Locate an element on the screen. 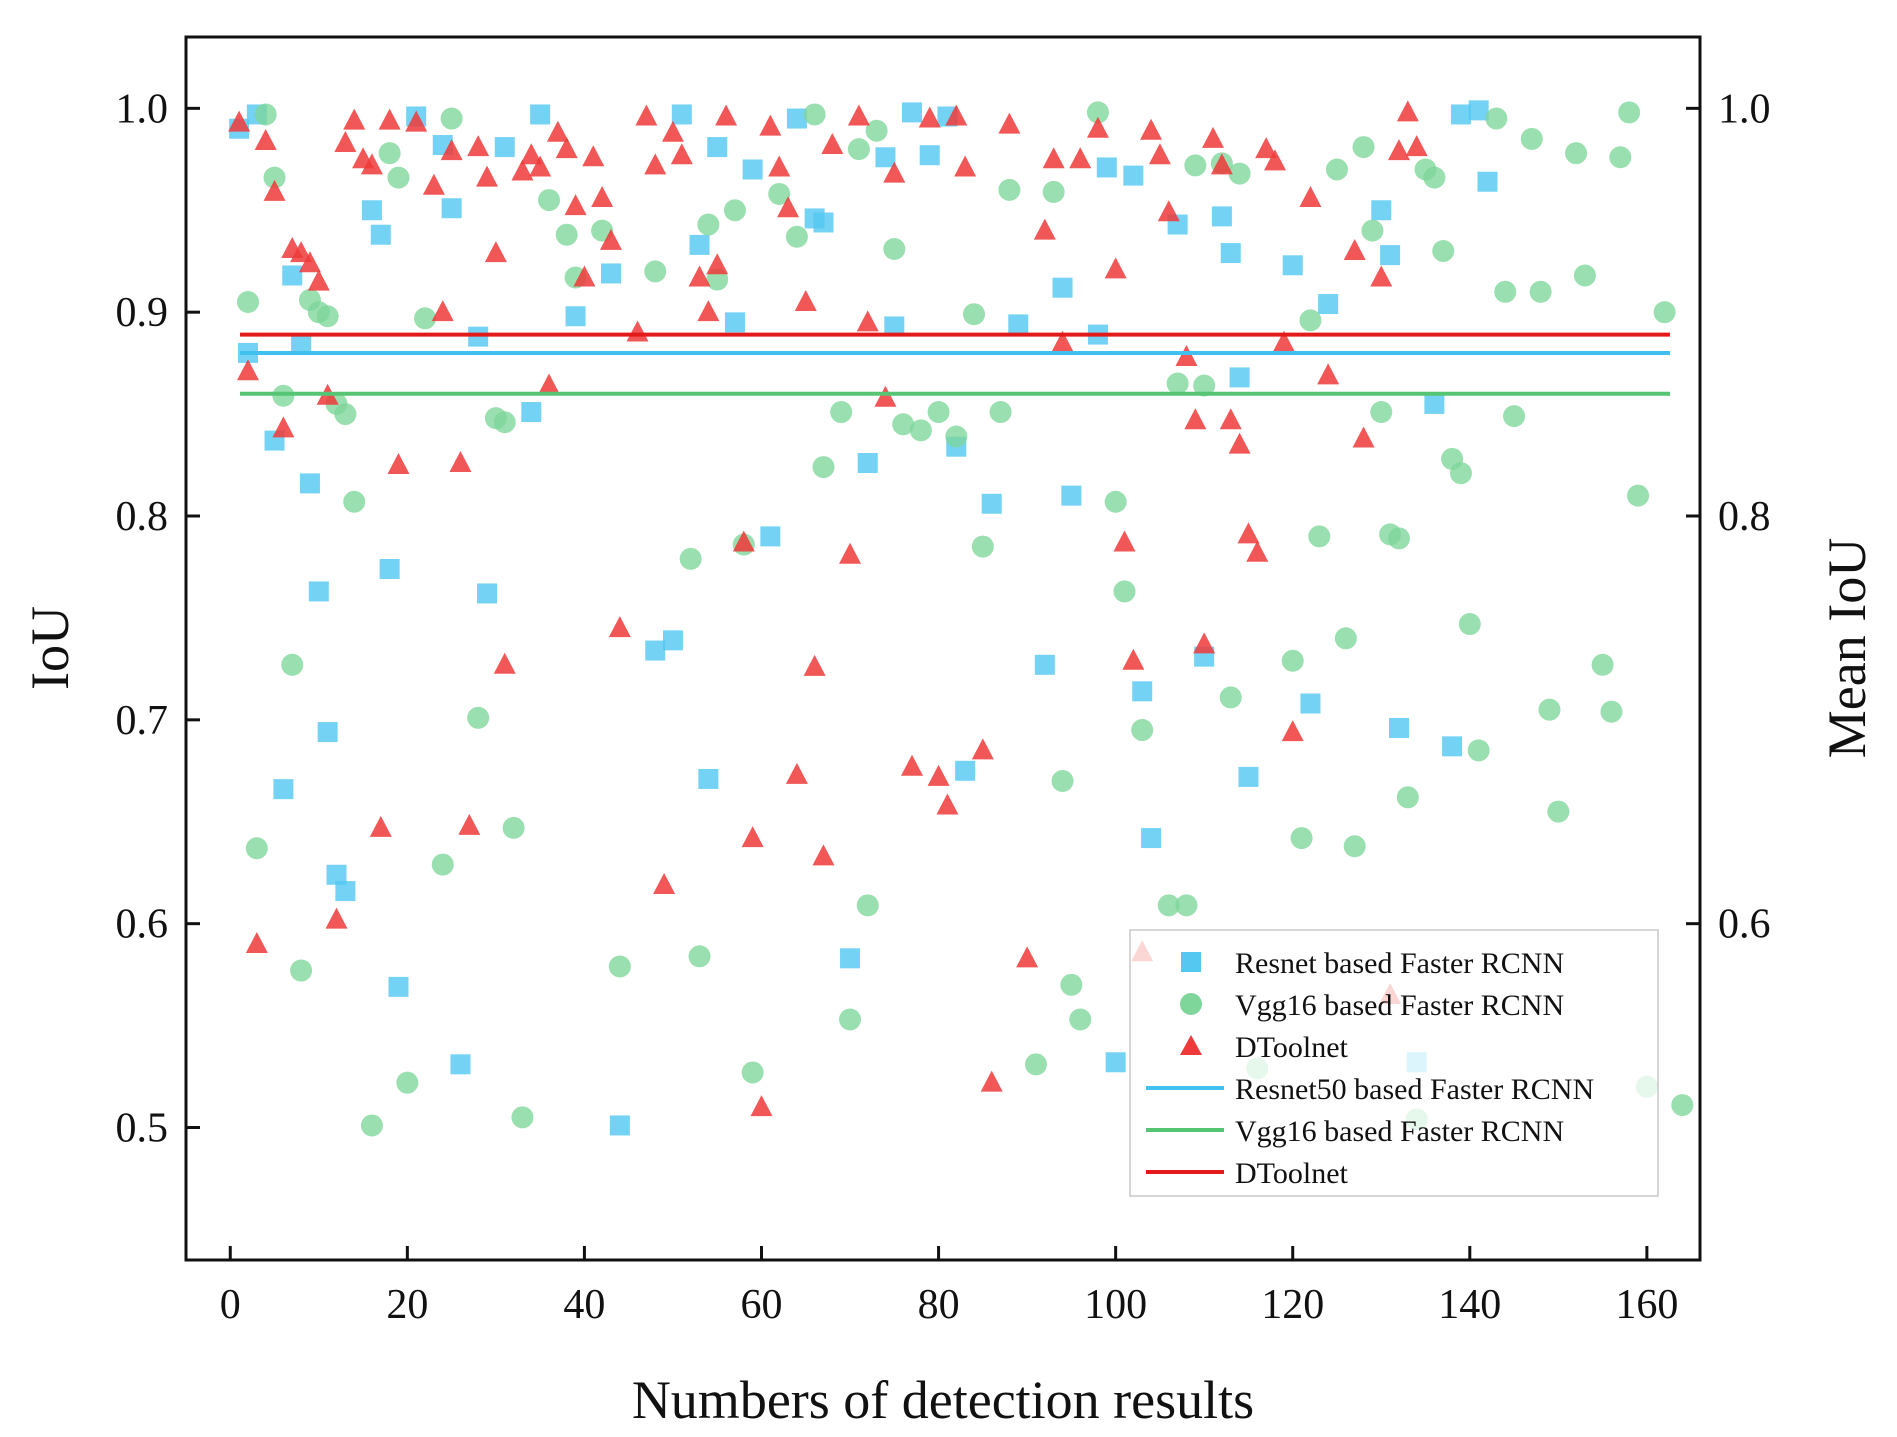 This screenshot has height=1437, width=1897. y-tick-label: 0.9 is located at coordinates (142, 313).